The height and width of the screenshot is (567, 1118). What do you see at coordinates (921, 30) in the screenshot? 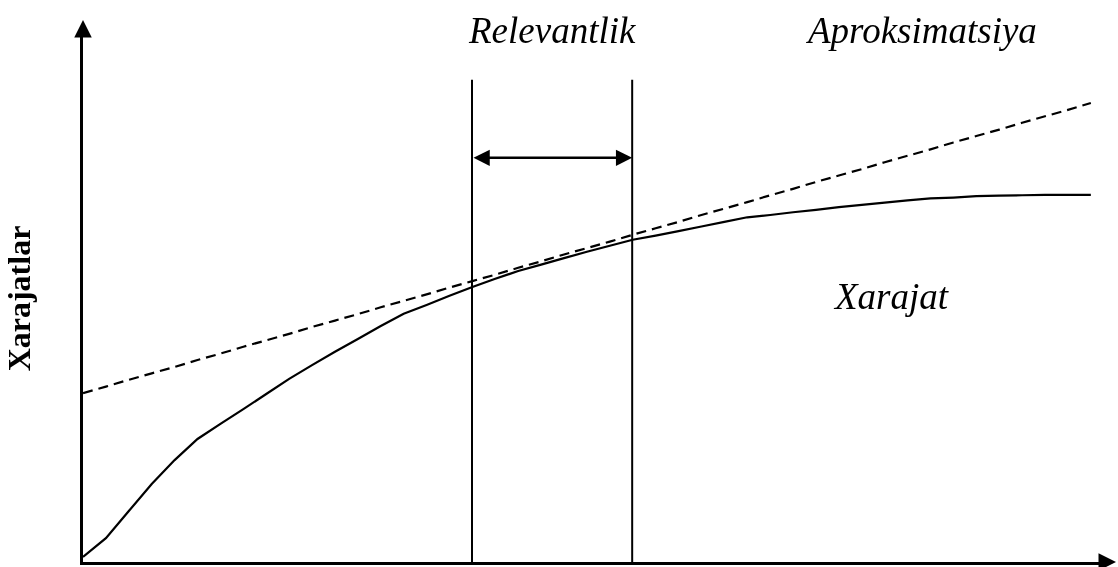
I see `series-label: Aproksimatsiya` at bounding box center [921, 30].